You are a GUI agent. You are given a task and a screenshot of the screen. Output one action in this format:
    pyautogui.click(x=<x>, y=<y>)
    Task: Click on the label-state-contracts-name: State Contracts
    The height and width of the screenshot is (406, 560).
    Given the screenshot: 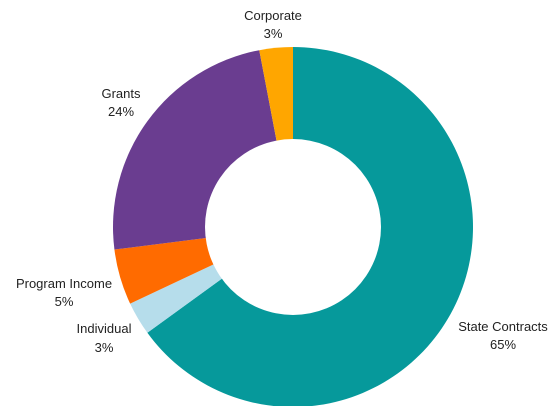 What is the action you would take?
    pyautogui.click(x=503, y=326)
    